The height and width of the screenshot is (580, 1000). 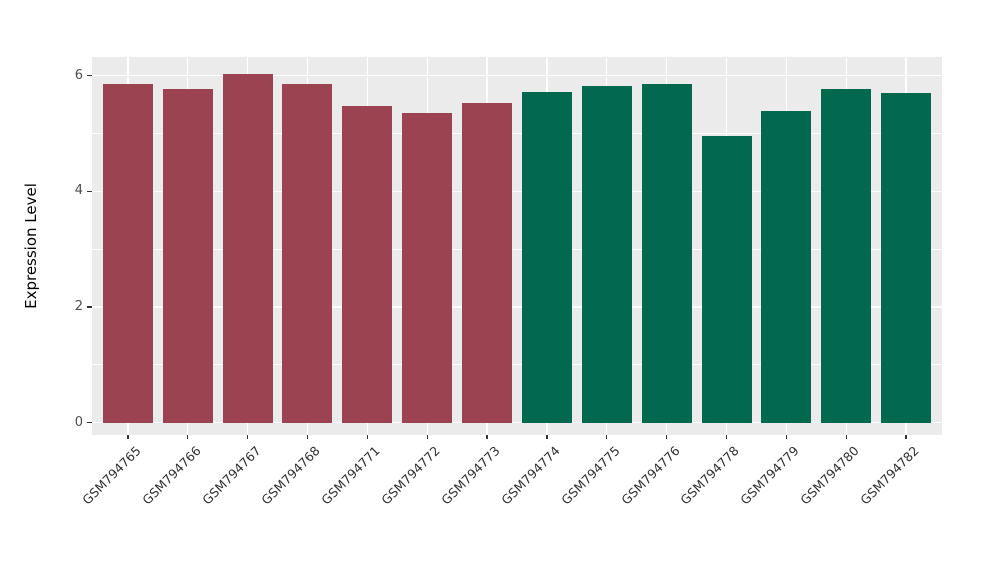 What do you see at coordinates (606, 254) in the screenshot?
I see `bar-GSM794775` at bounding box center [606, 254].